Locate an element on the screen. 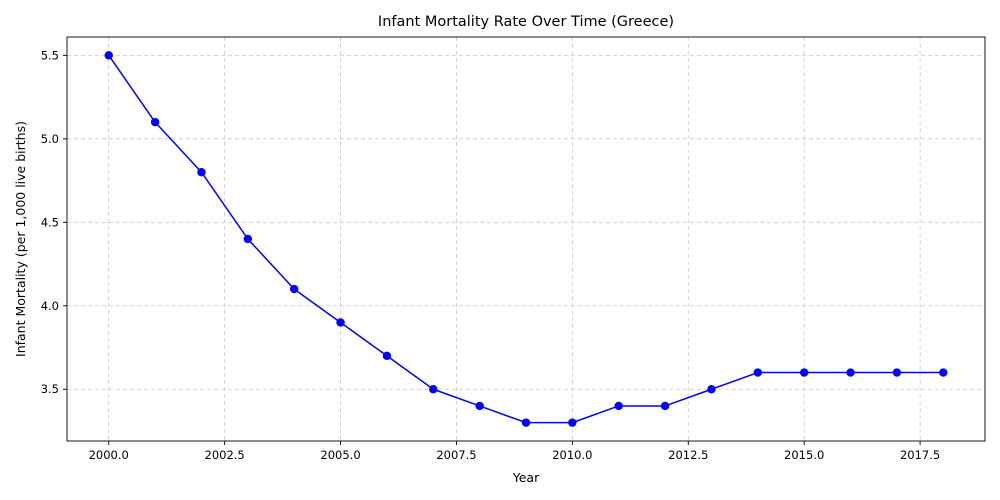 This screenshot has height=500, width=1000. x-tick-label: 2000.0 is located at coordinates (109, 455).